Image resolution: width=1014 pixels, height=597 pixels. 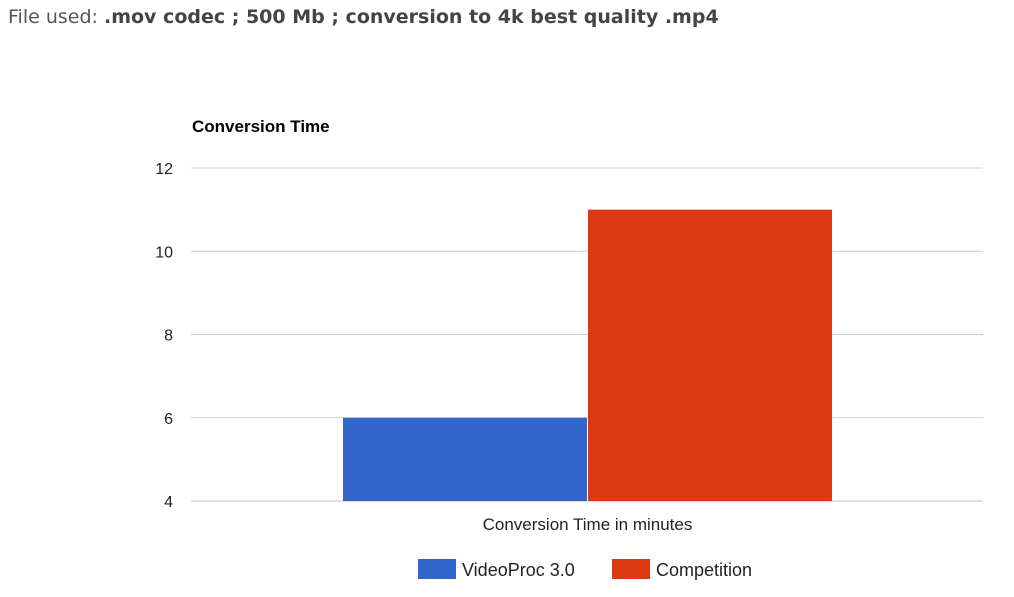 What do you see at coordinates (710, 355) in the screenshot?
I see `bar-competition` at bounding box center [710, 355].